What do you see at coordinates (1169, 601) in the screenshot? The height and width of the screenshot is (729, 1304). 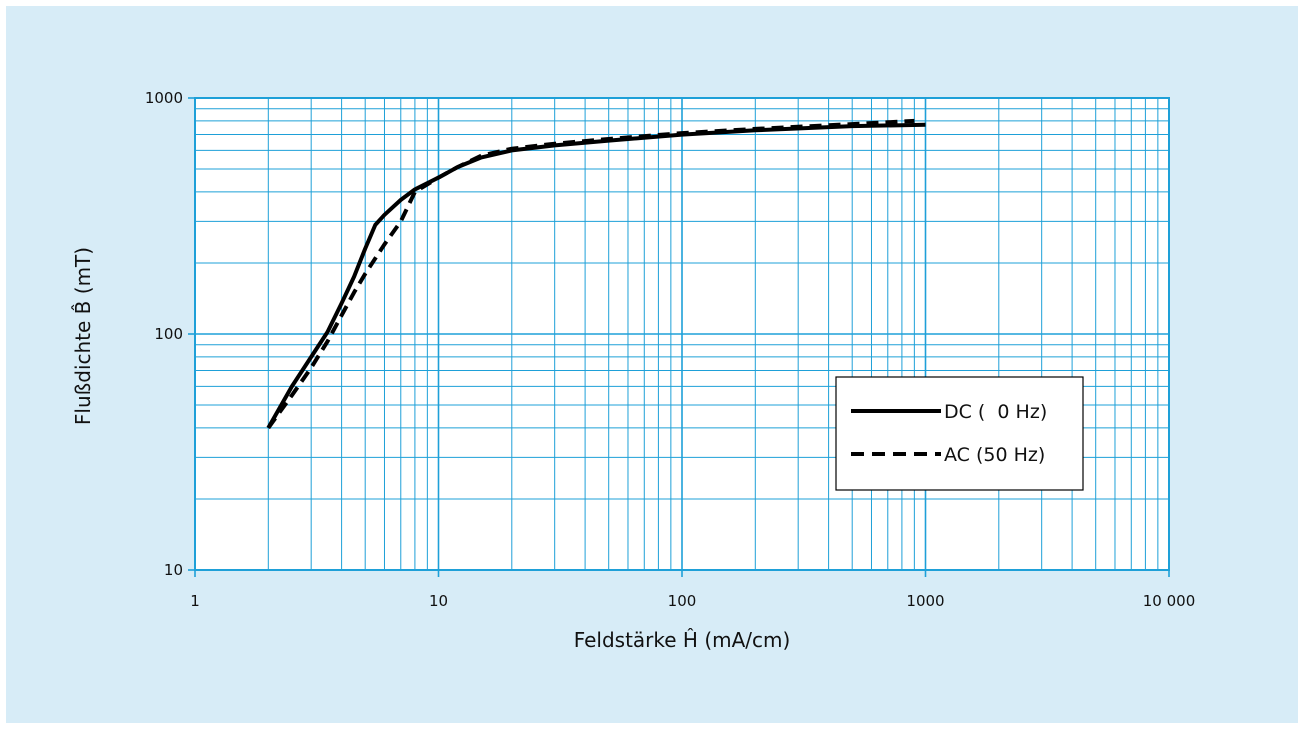 I see `x-tick-label: 10 000` at bounding box center [1169, 601].